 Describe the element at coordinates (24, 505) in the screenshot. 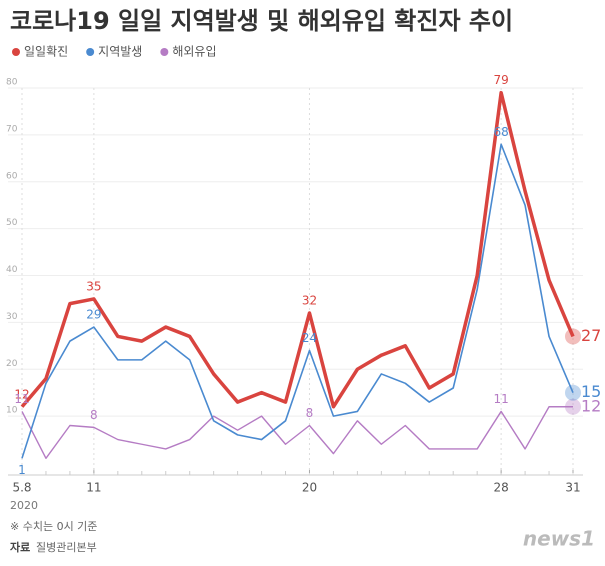

I see `x-axis-year: 2020` at that location.